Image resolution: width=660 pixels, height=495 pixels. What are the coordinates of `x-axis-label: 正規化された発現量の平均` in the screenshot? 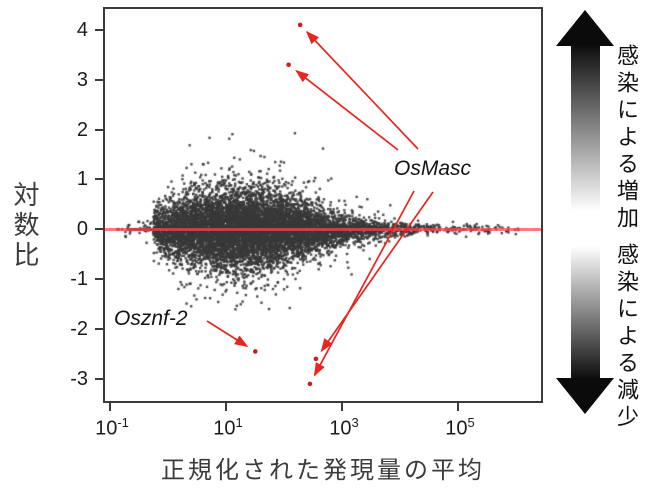 It's located at (323, 470).